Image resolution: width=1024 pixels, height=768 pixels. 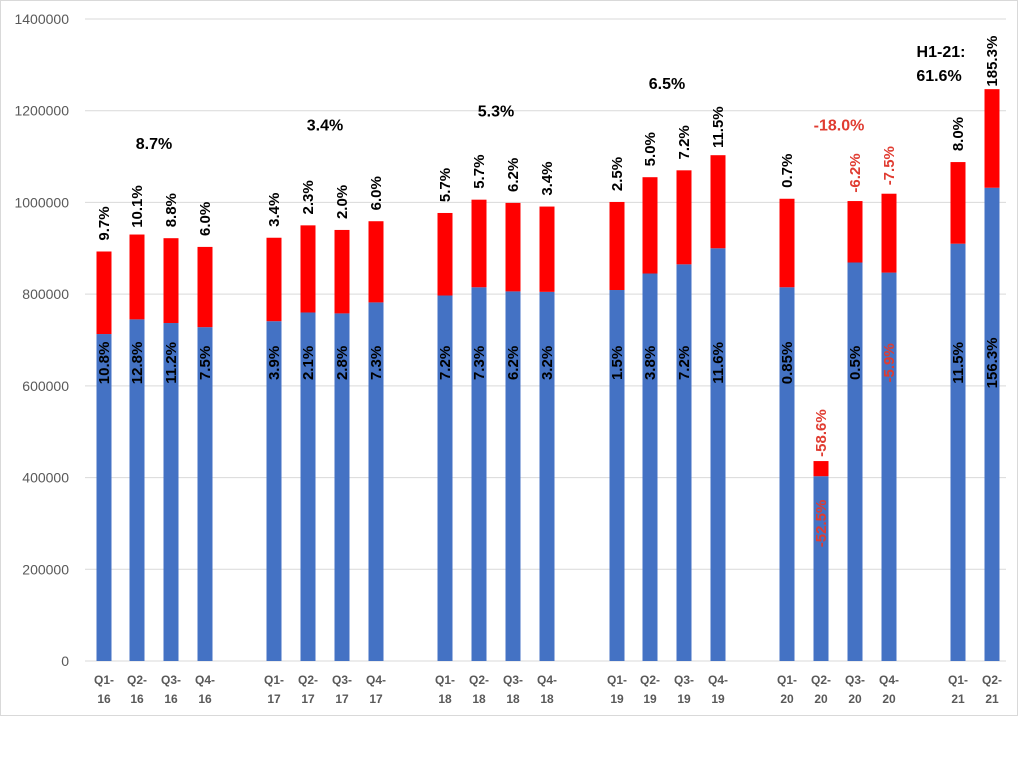 I want to click on top-data-label: 0.7%, so click(x=787, y=171).